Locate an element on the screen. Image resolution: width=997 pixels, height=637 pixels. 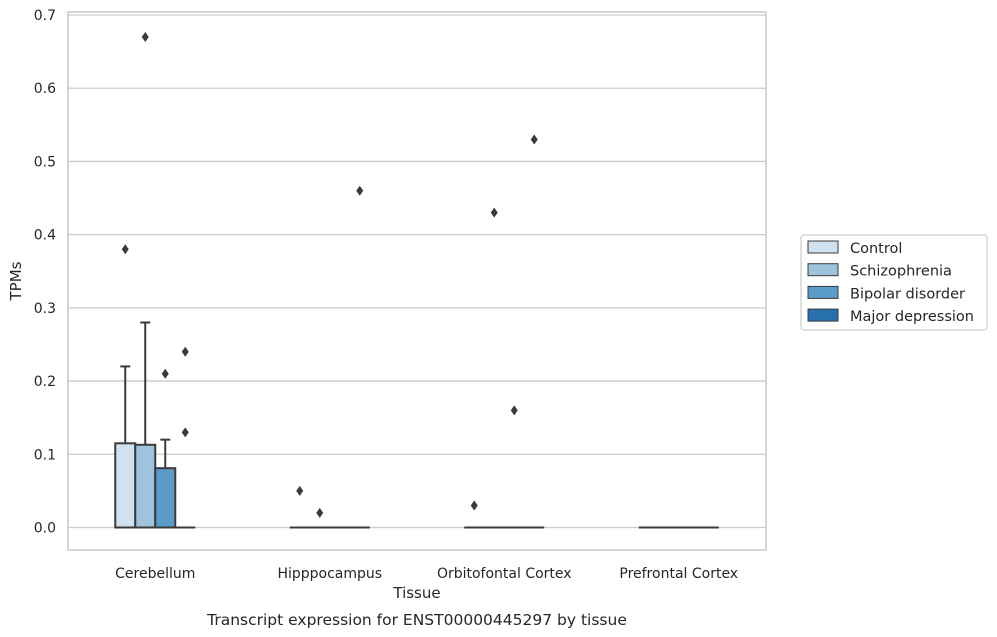
series-control is located at coordinates (386, 447).